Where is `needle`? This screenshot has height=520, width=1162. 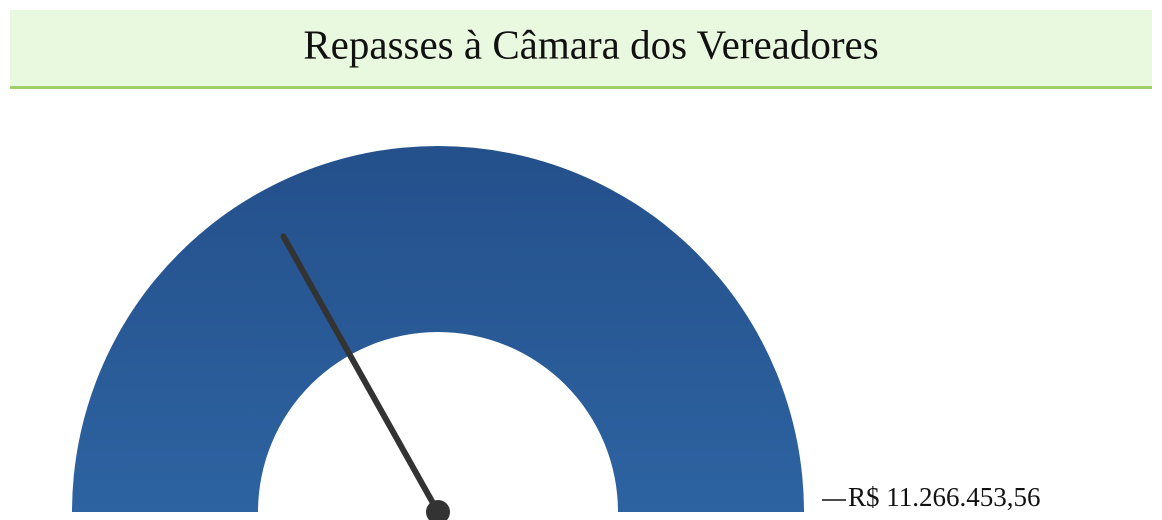 needle is located at coordinates (360, 374).